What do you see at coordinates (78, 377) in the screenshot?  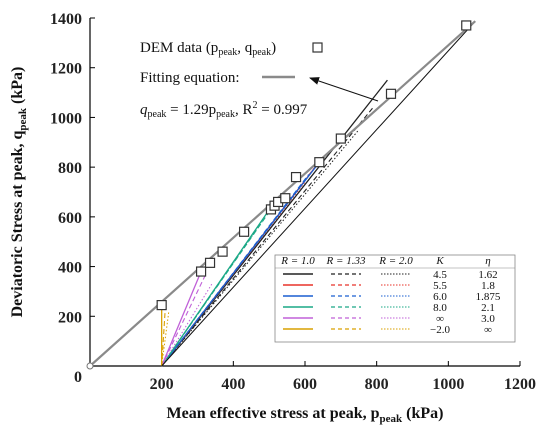 I see `y-tick-label: 0` at bounding box center [78, 377].